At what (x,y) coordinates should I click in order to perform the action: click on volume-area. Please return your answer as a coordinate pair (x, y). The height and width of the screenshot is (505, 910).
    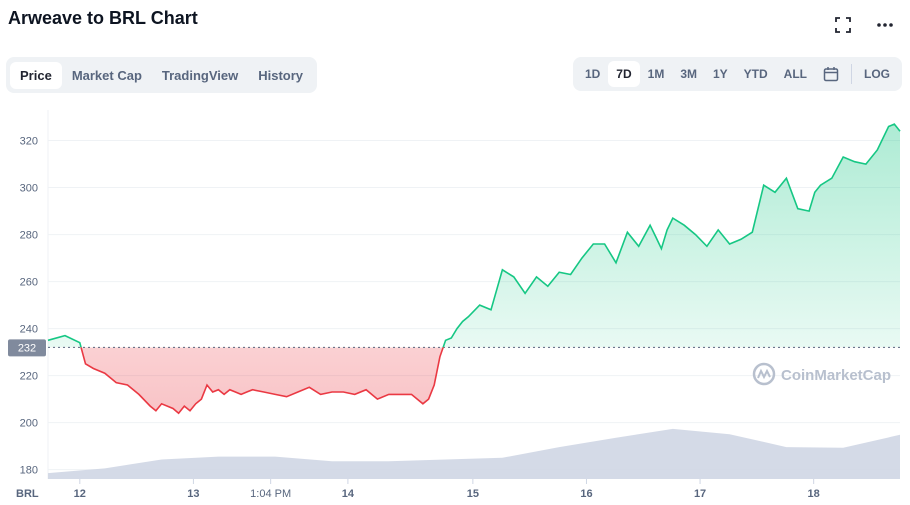
    Looking at the image, I should click on (474, 453).